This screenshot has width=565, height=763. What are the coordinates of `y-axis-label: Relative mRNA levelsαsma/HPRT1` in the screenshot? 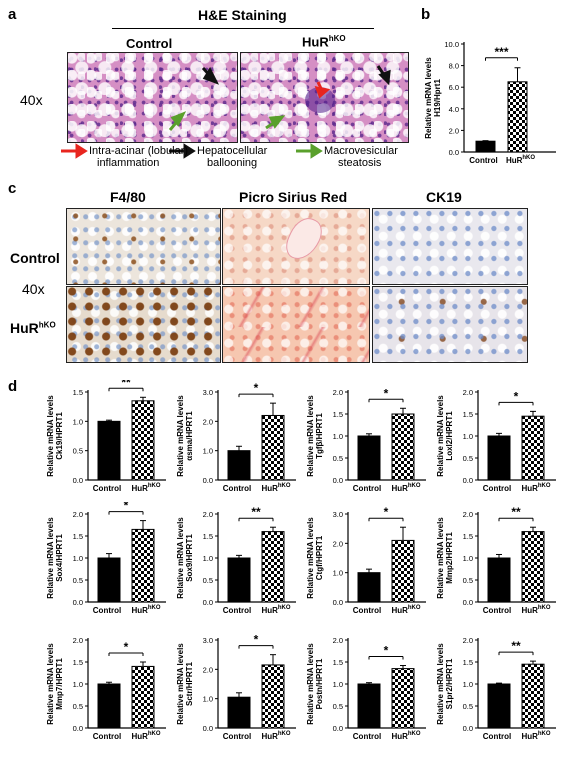 It's located at (185, 436).